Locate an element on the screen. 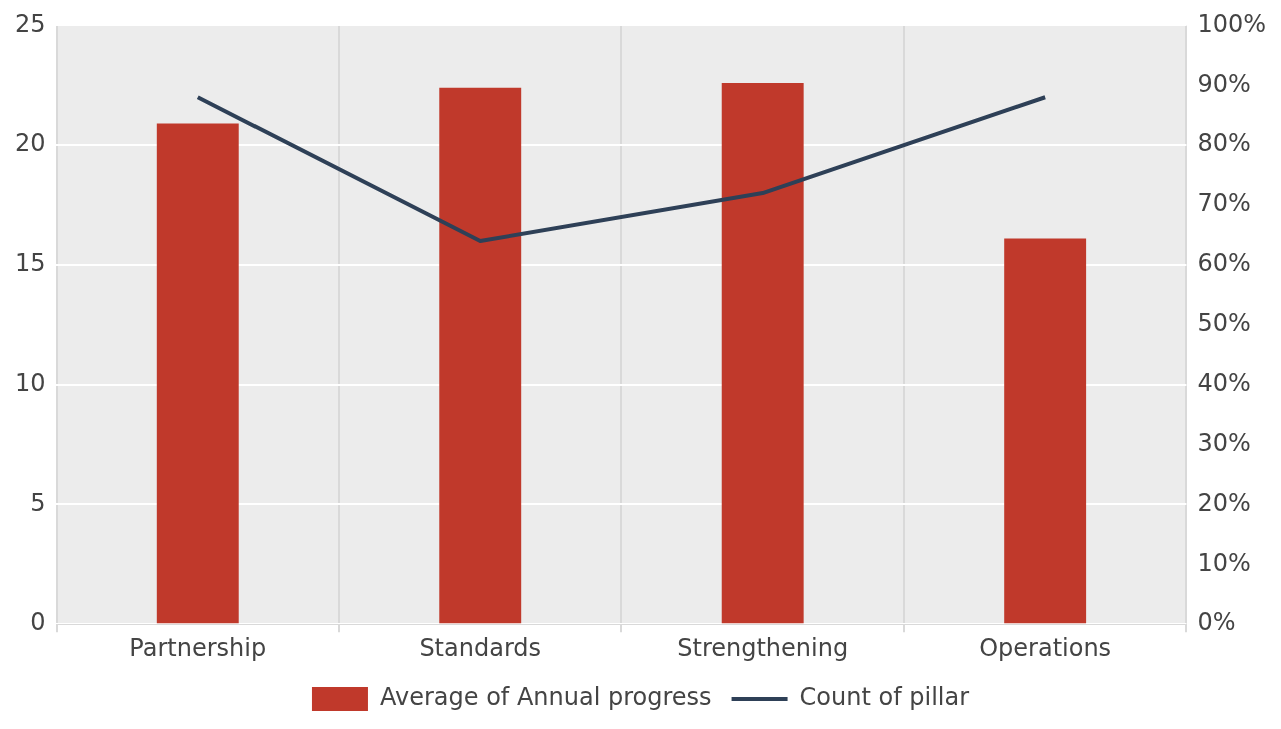 The height and width of the screenshot is (729, 1281). legend-label: Count of pillar is located at coordinates (884, 697).